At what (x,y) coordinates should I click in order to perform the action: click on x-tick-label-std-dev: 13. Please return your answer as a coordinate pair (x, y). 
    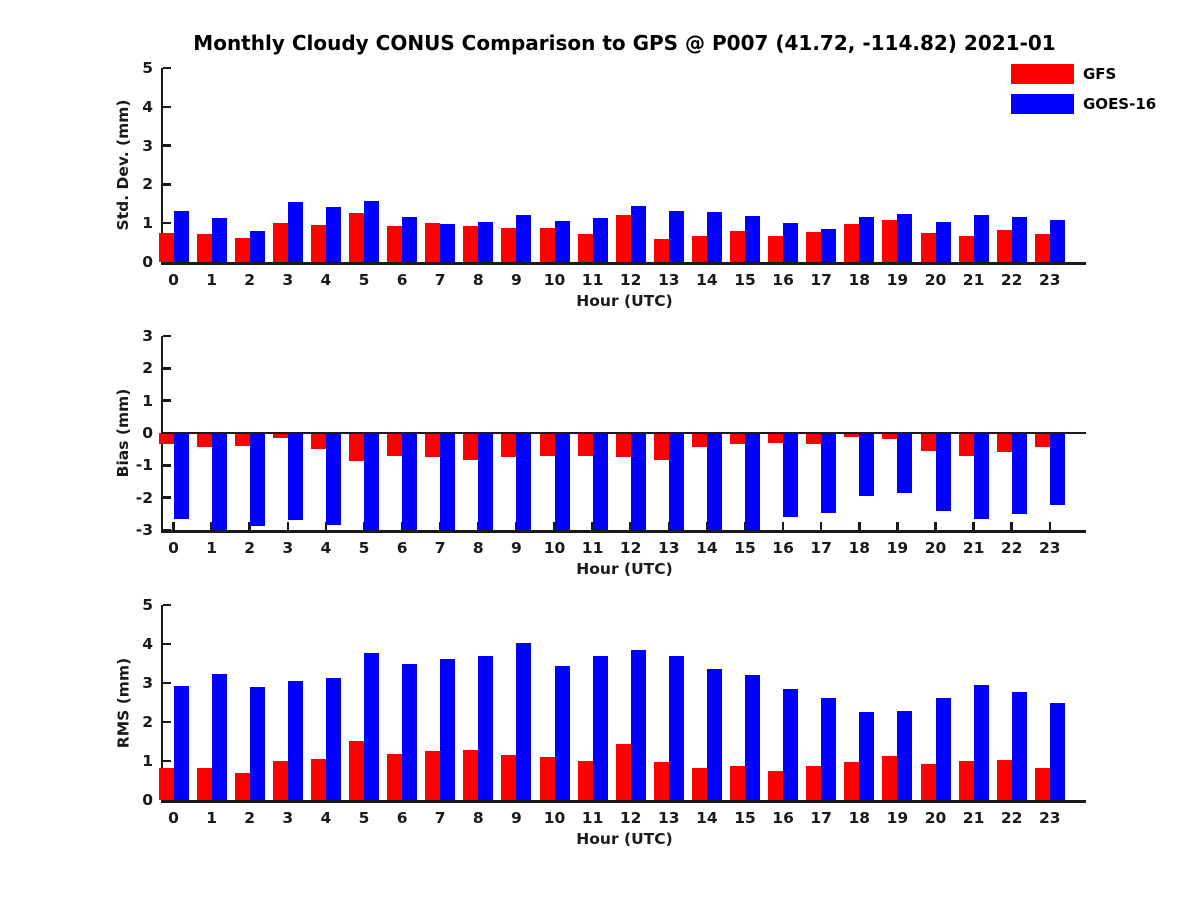
    Looking at the image, I should click on (669, 280).